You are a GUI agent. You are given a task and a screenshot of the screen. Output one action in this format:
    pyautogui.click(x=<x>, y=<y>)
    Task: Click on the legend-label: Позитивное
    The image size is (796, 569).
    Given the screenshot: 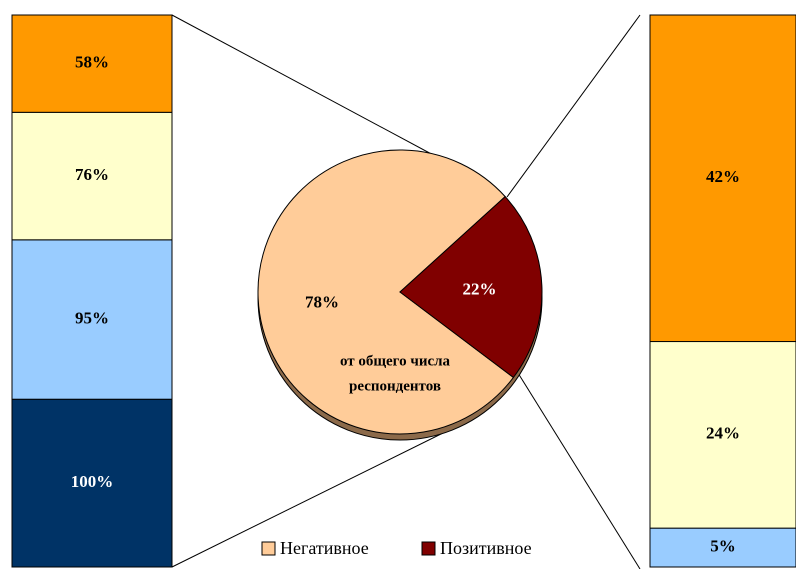 What is the action you would take?
    pyautogui.click(x=486, y=548)
    